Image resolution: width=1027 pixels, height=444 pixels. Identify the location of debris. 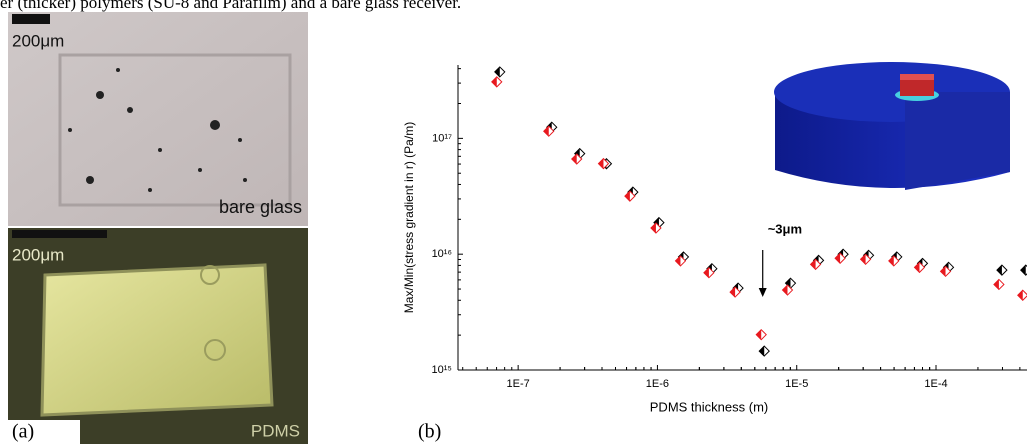
(157, 130).